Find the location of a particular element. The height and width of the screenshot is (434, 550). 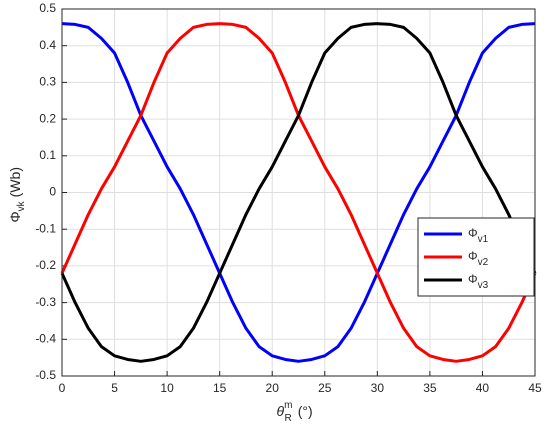

y-axis-label: Φvk (Wb) is located at coordinates (17, 195).